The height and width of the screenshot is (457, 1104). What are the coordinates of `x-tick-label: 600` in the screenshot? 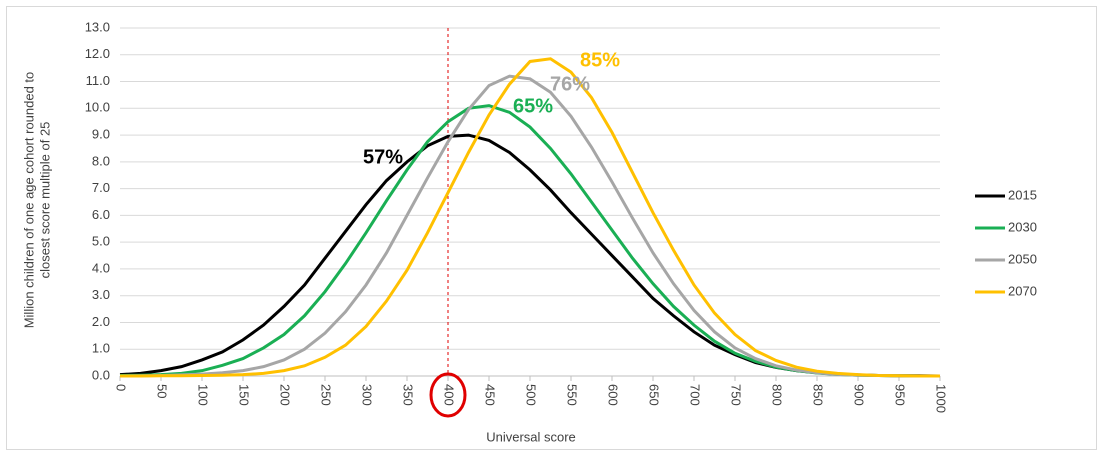 It's located at (613, 395).